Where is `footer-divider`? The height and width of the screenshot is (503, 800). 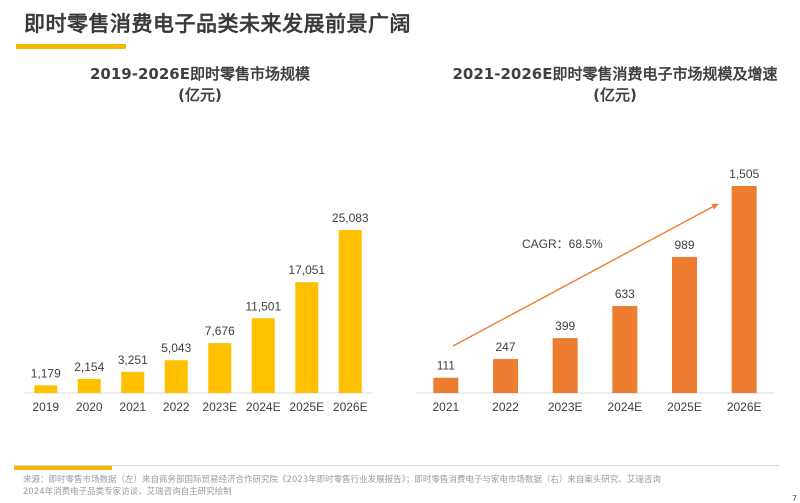 footer-divider is located at coordinates (397, 465).